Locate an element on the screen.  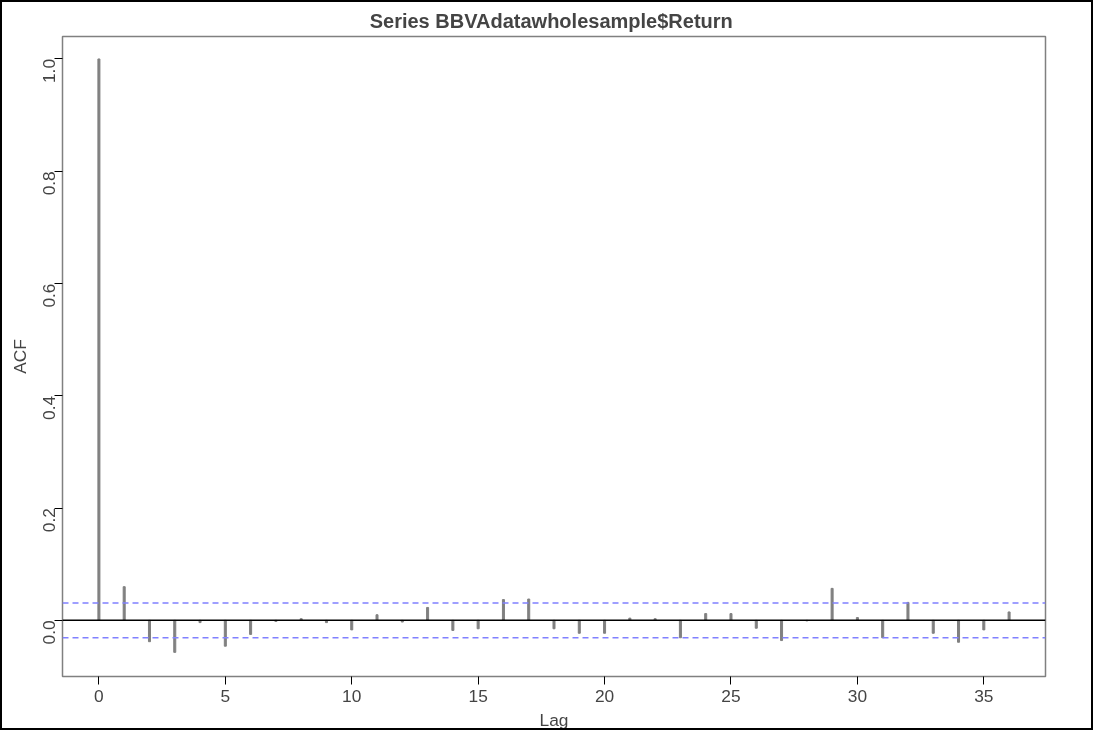
y-tick-label: 1.0 is located at coordinates (49, 71).